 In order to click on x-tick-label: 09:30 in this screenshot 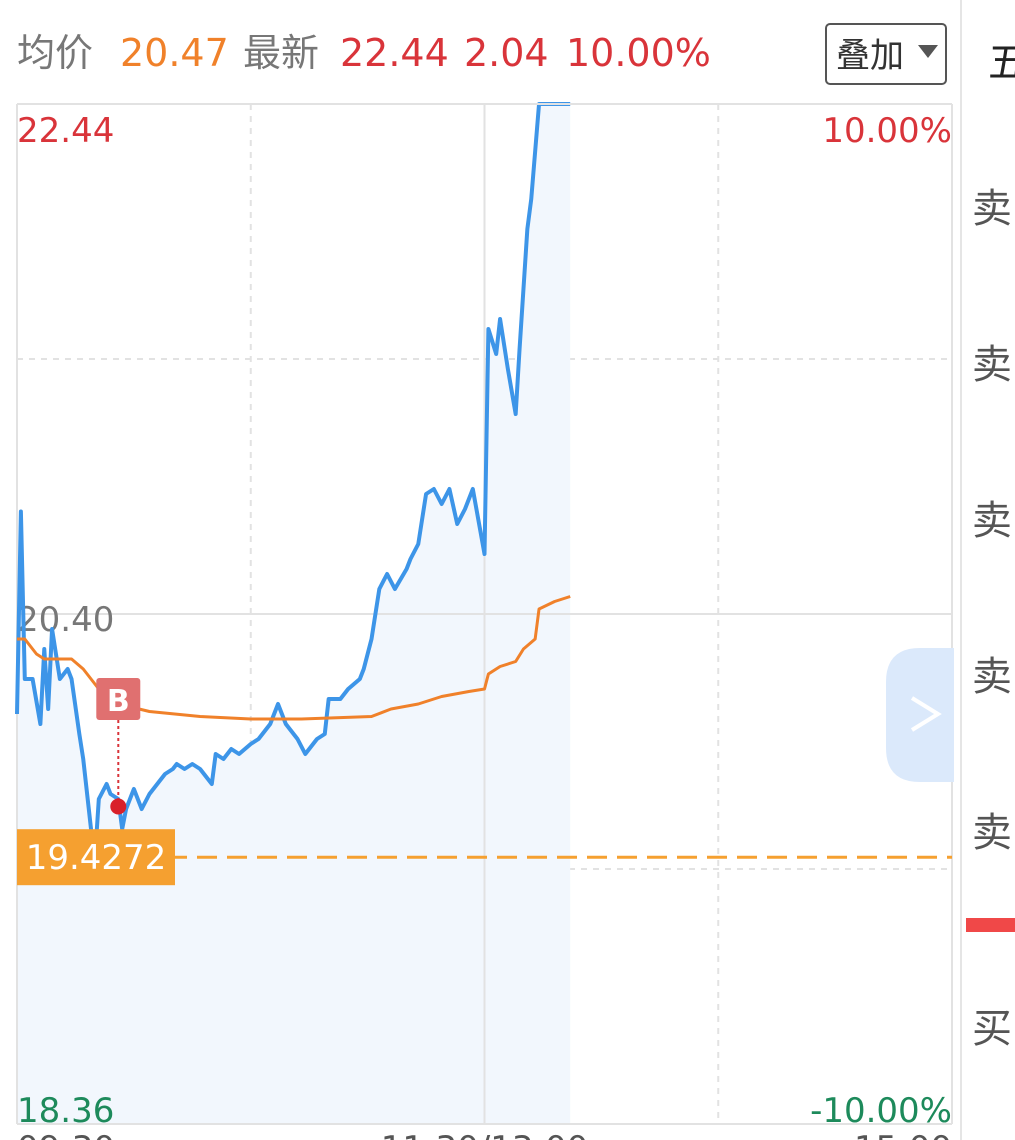, I will do `click(66, 1134)`.